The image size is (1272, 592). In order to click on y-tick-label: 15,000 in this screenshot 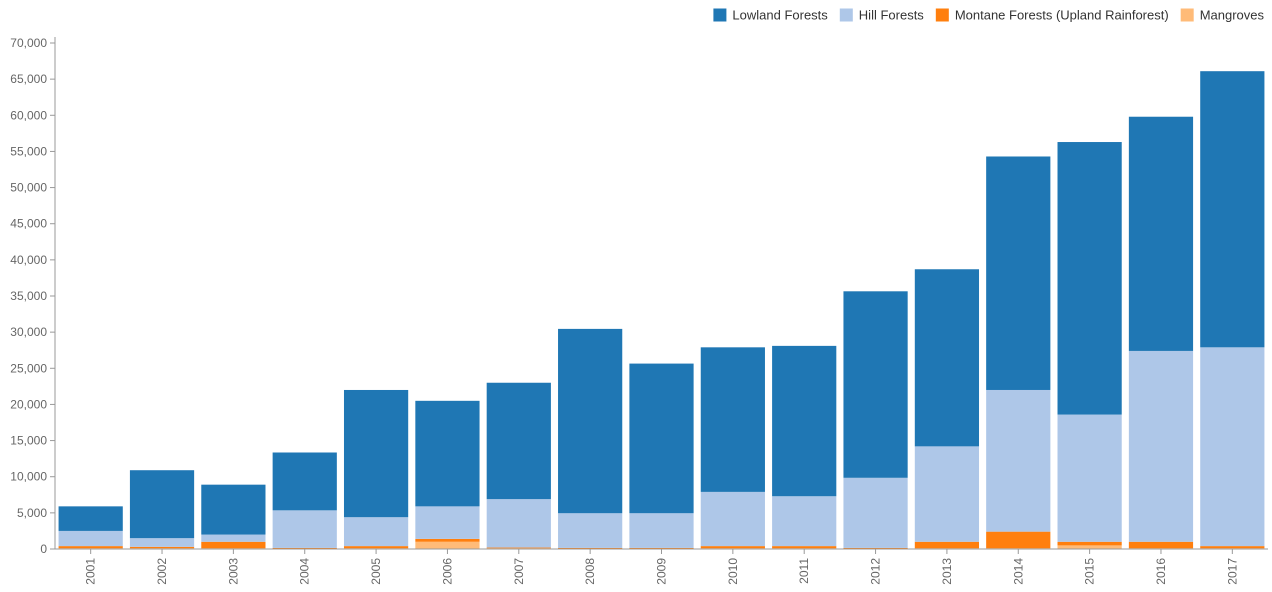, I will do `click(28, 441)`.